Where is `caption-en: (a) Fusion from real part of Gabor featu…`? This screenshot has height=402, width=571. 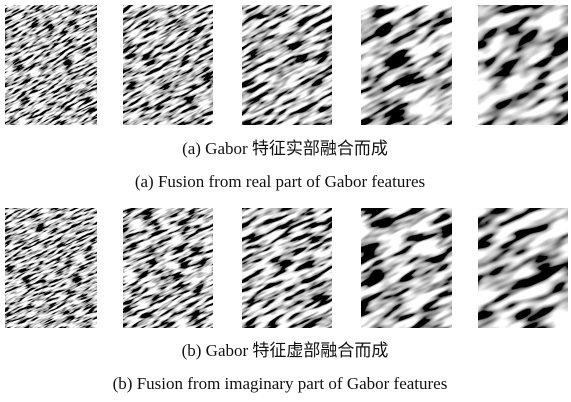
caption-en: (a) Fusion from real part of Gabor featu… is located at coordinates (280, 181).